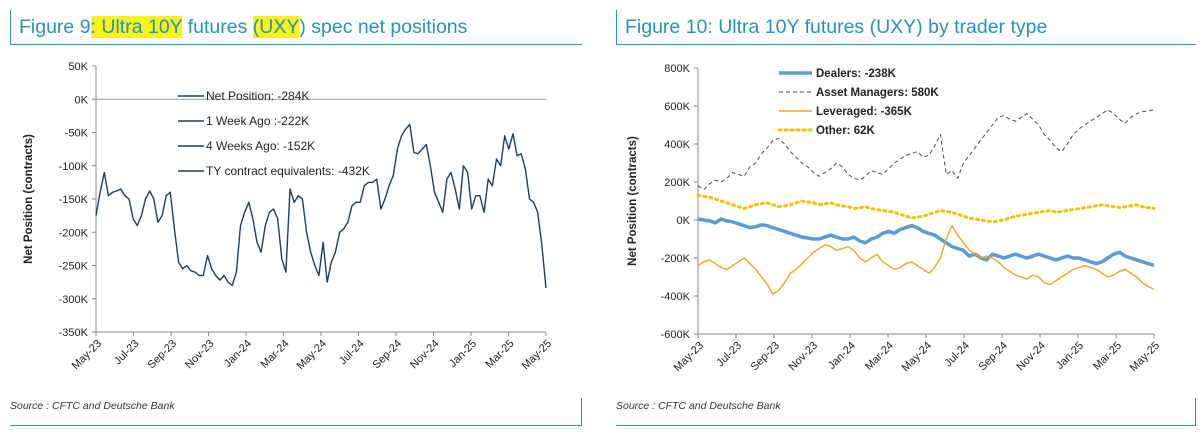 The height and width of the screenshot is (436, 1204). I want to click on figure-10-x-tick-label: May-23, so click(689, 357).